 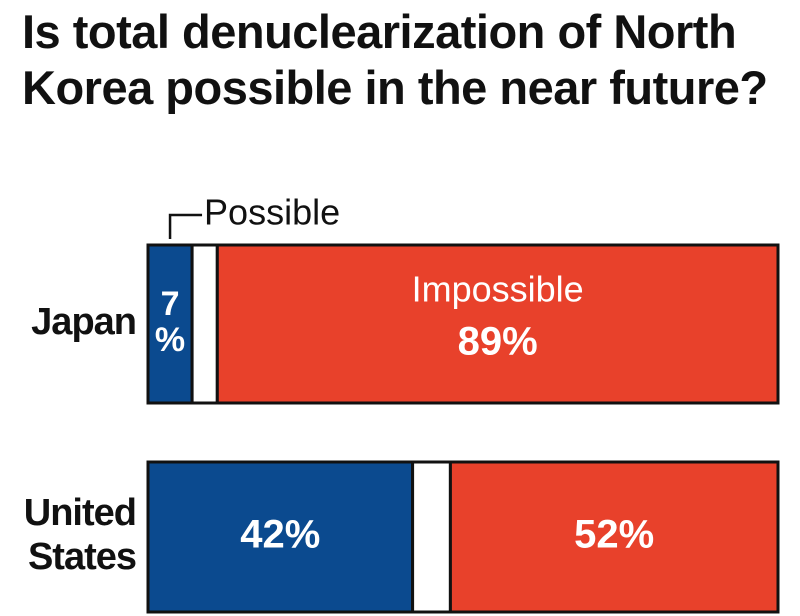 I want to click on value-label-char: 7, so click(x=170, y=304).